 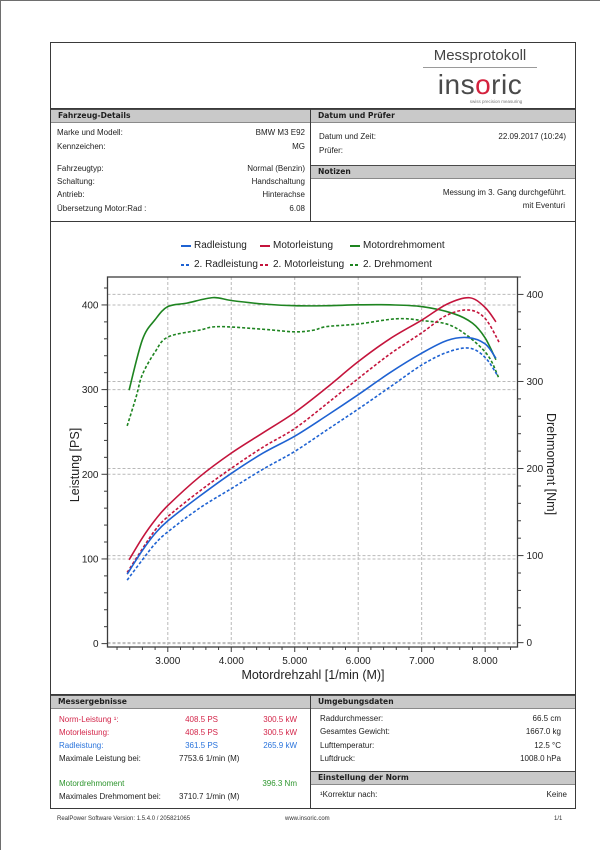 I want to click on vehicle-value-gearbox: Handschaltung, so click(x=278, y=181).